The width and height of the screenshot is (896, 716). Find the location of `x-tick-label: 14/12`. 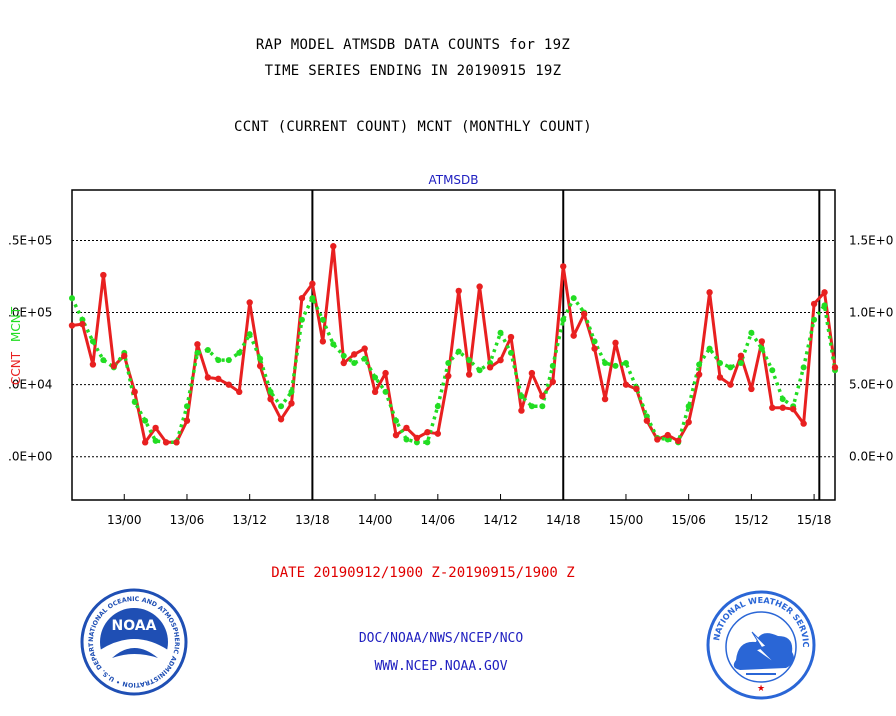

x-tick-label: 14/12 is located at coordinates (500, 520).